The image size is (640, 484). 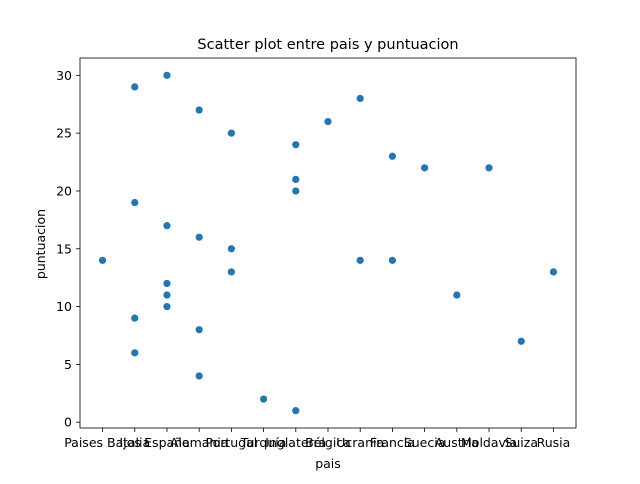 I want to click on x-tick-label: Bélgica, so click(x=328, y=442).